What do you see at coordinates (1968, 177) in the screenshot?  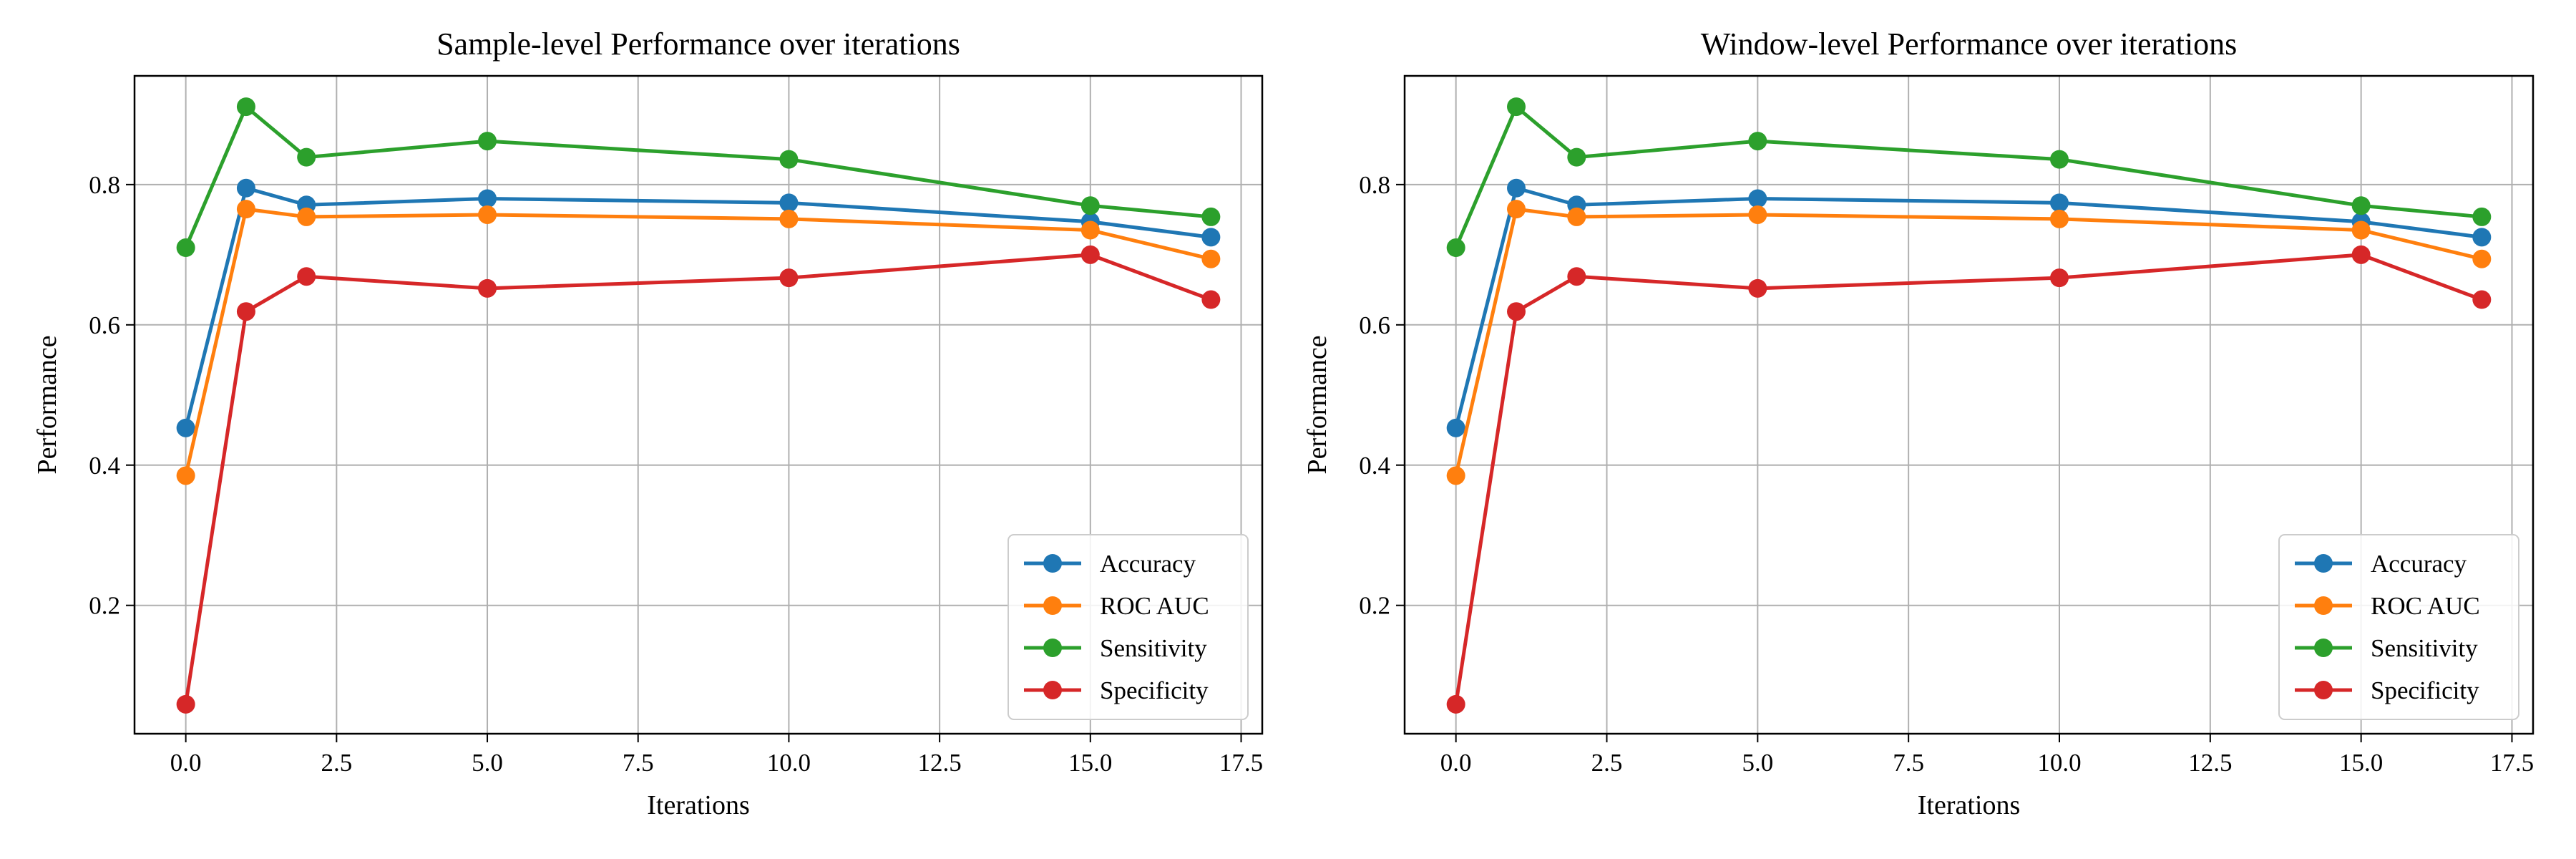 I see `series-line-sensitivity` at bounding box center [1968, 177].